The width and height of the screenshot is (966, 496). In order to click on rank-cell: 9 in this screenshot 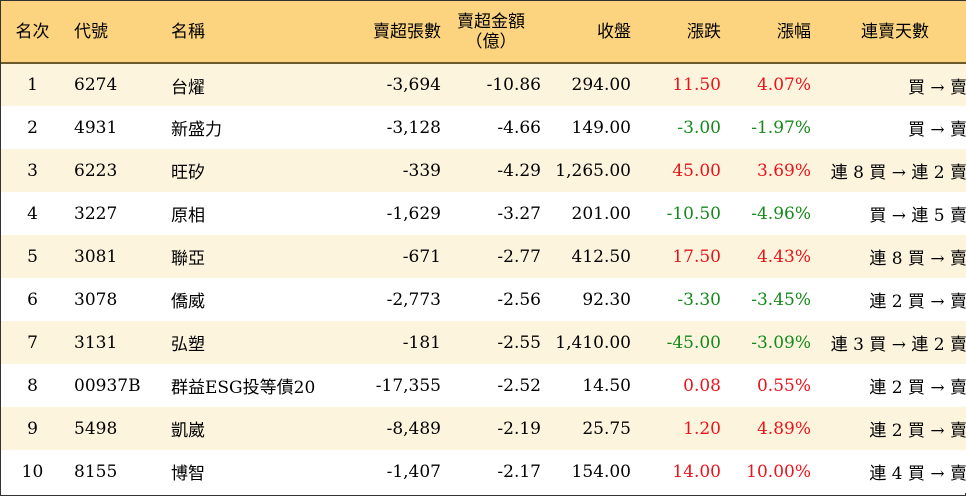, I will do `click(32, 428)`.